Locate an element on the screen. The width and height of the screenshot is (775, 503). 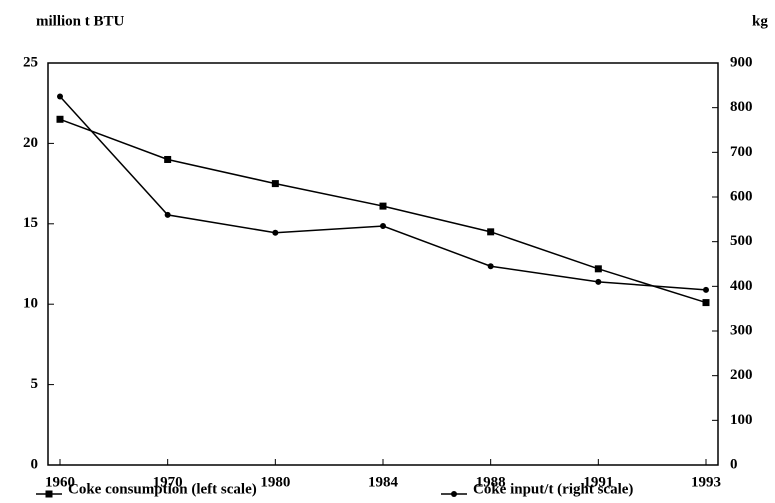
x-tick-label: 1970 is located at coordinates (168, 482).